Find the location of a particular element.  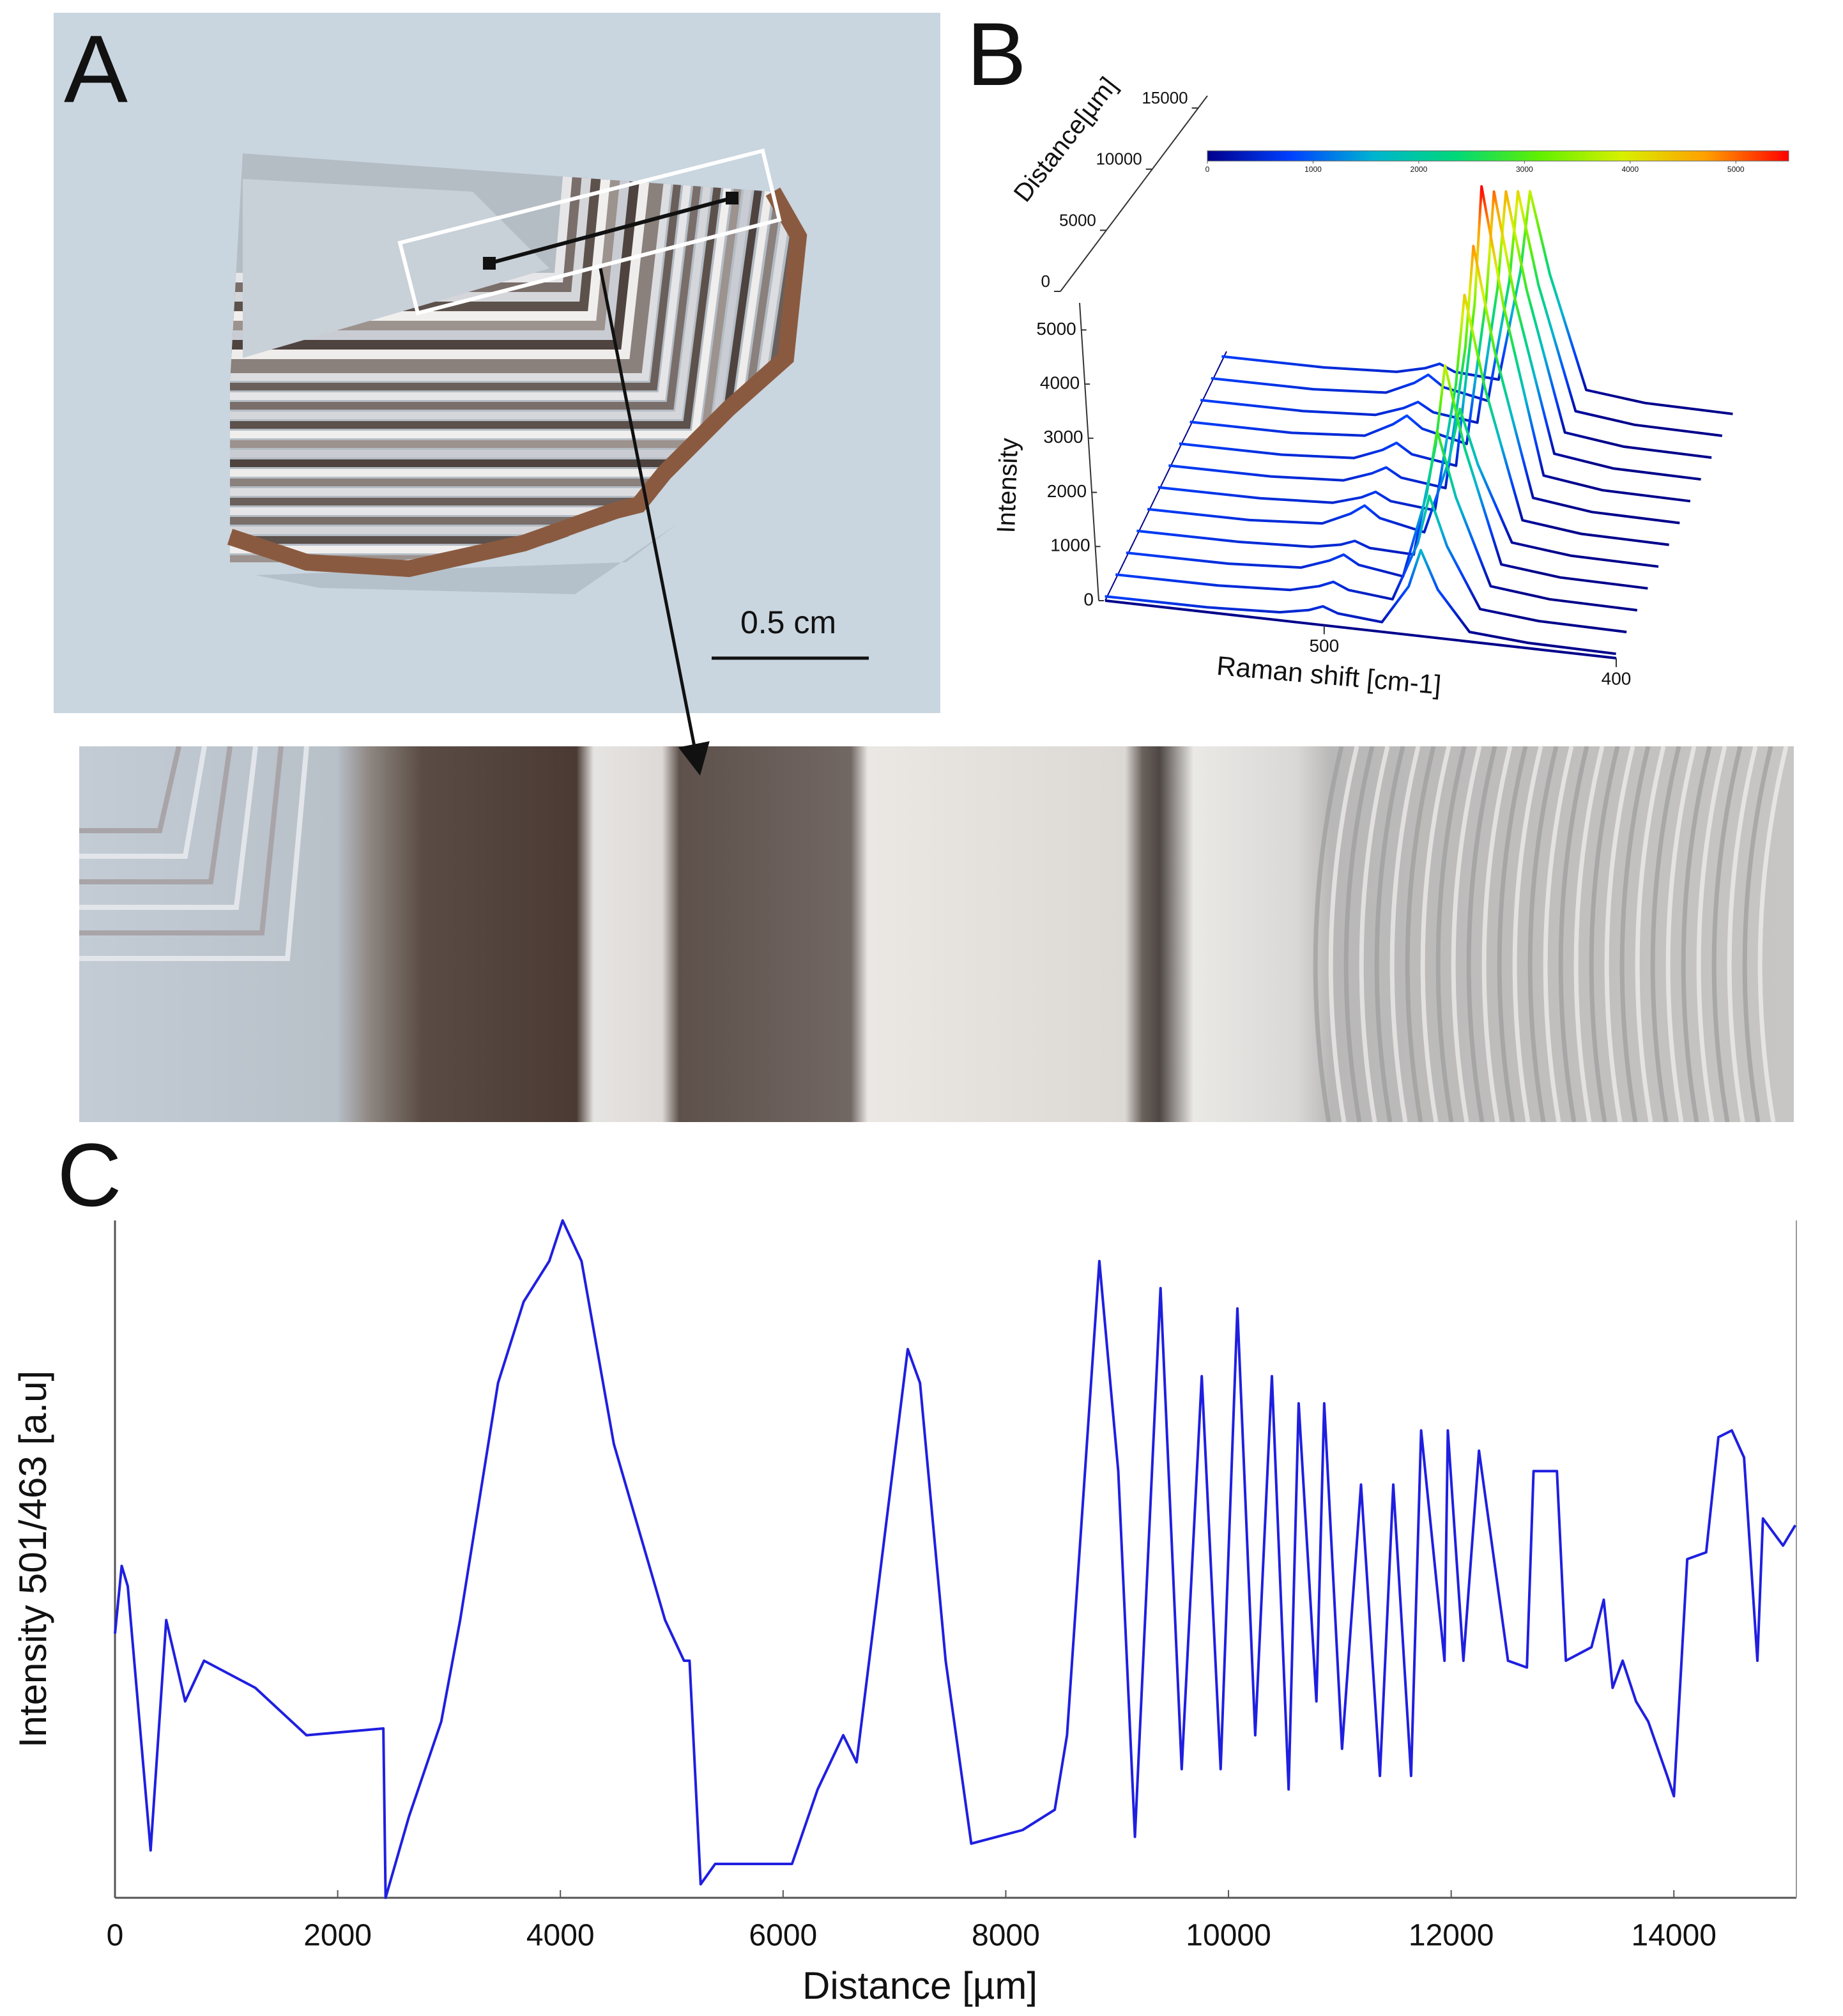

selection-box is located at coordinates (589, 232).